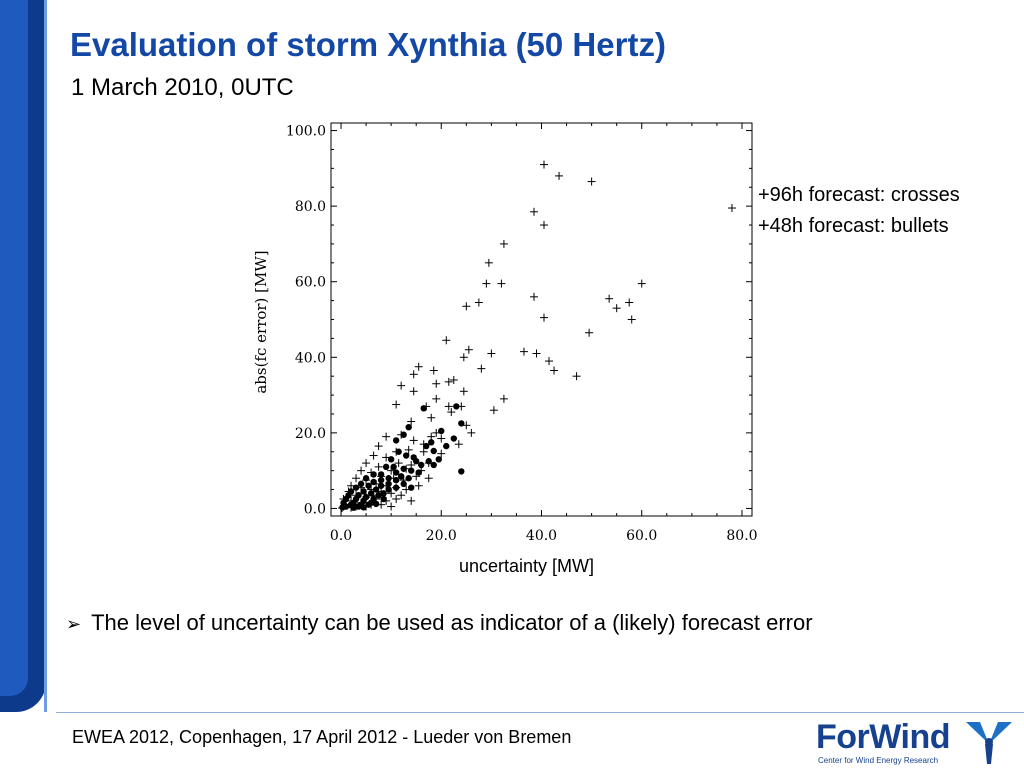 The width and height of the screenshot is (1024, 768). What do you see at coordinates (883, 737) in the screenshot?
I see `logo-name: ForWind` at bounding box center [883, 737].